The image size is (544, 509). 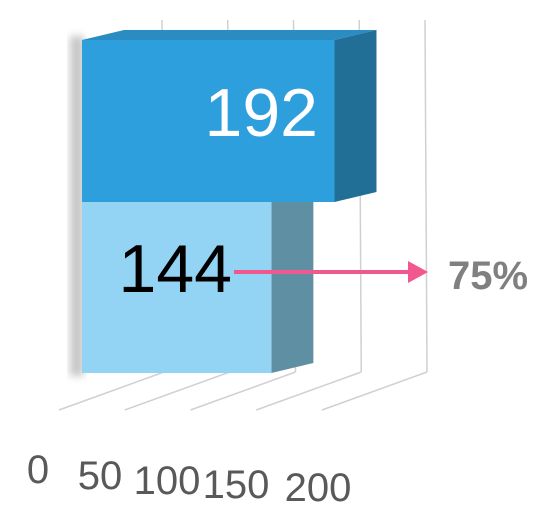 What do you see at coordinates (331, 272) in the screenshot?
I see `arrow-annotation` at bounding box center [331, 272].